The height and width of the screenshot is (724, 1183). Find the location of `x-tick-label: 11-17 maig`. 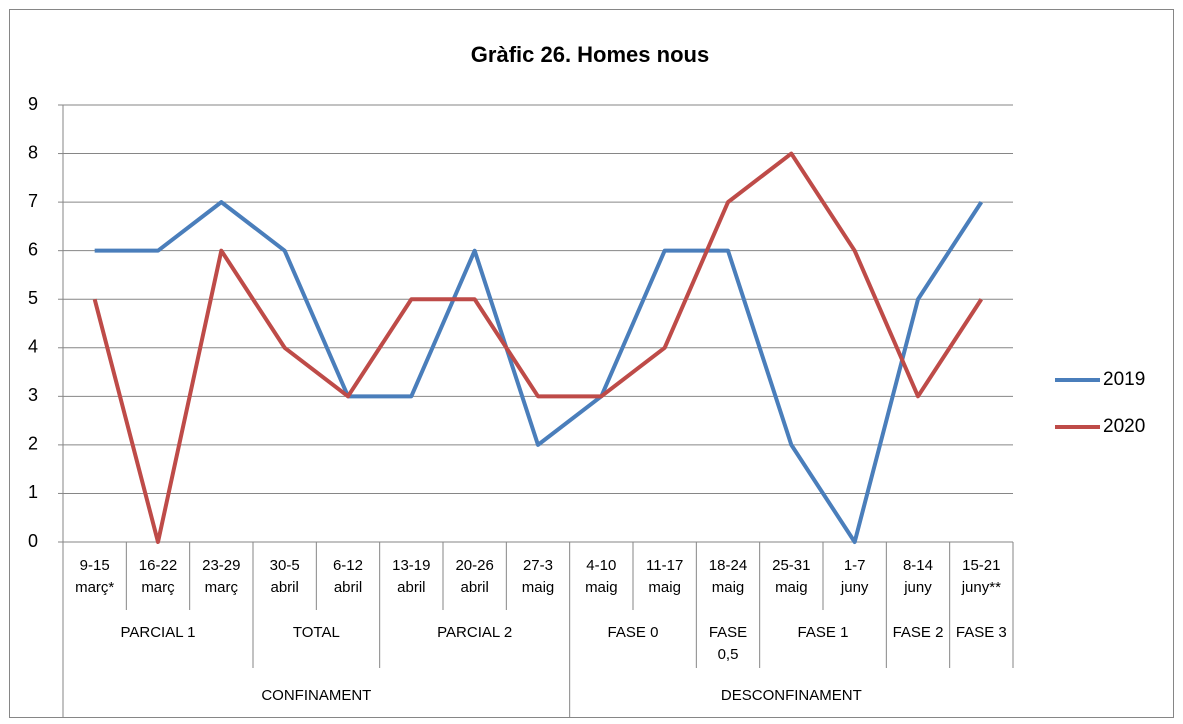

x-tick-label: 11-17 maig is located at coordinates (665, 576).